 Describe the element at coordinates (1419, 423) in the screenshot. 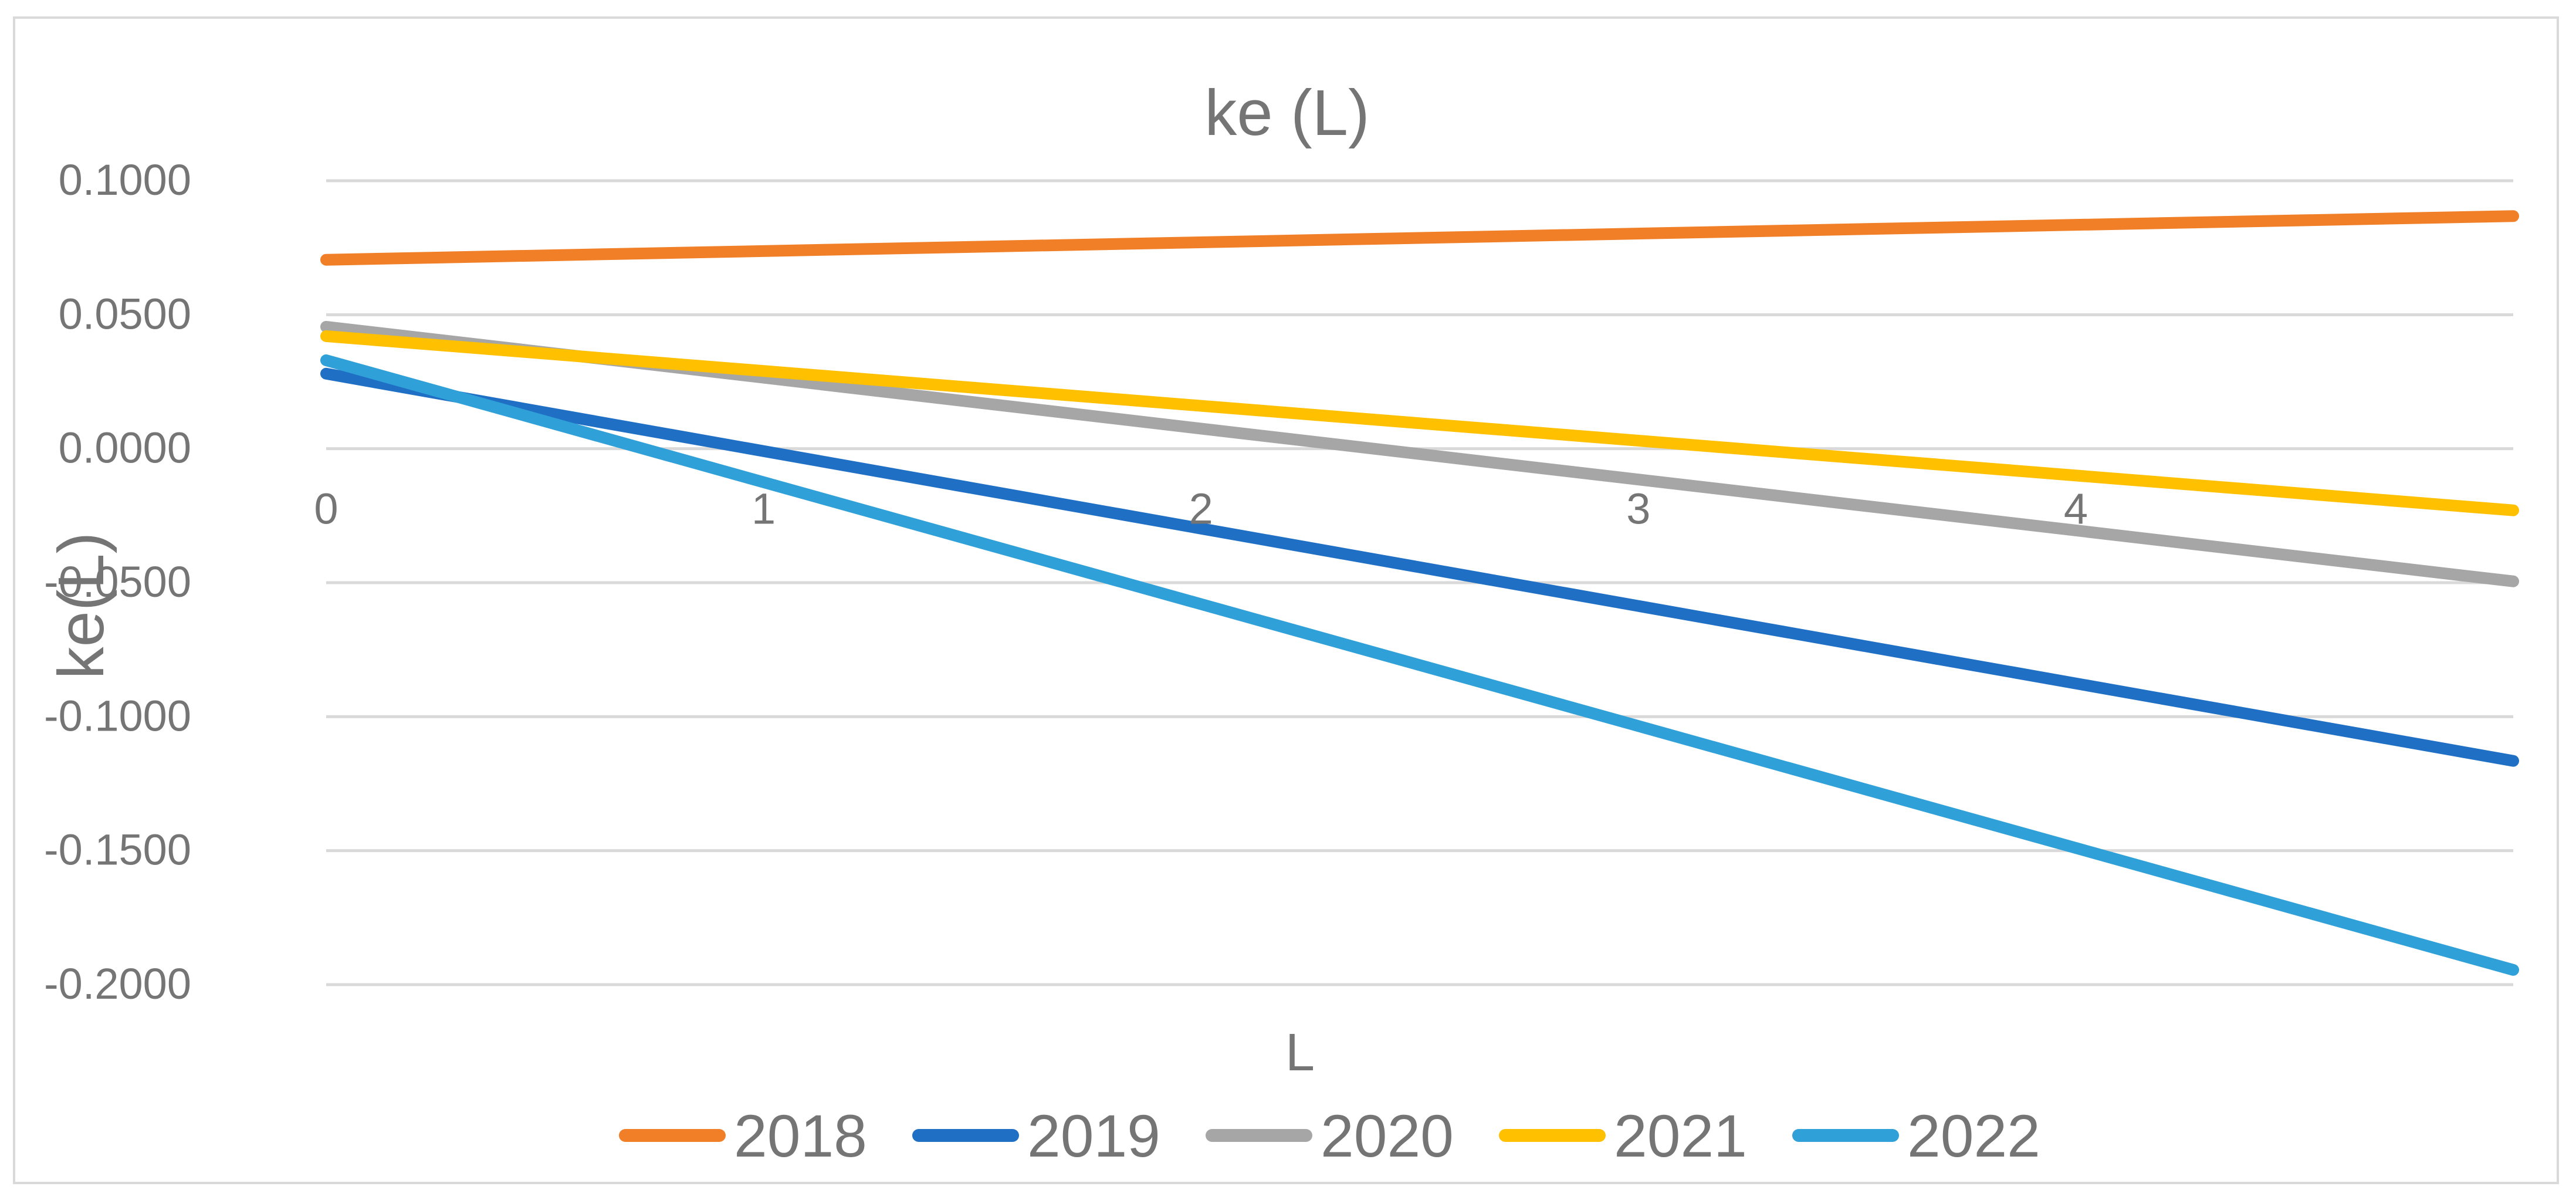

I see `series-line-2021` at that location.